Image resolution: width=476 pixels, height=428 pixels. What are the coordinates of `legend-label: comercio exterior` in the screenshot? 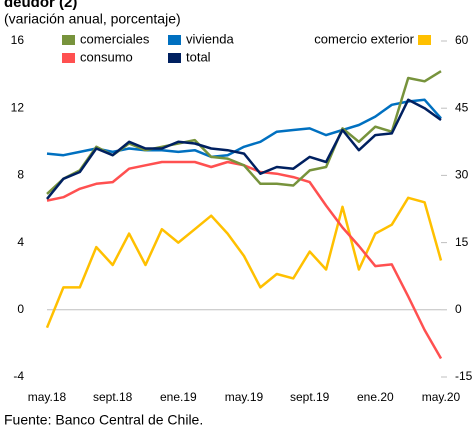 It's located at (364, 38).